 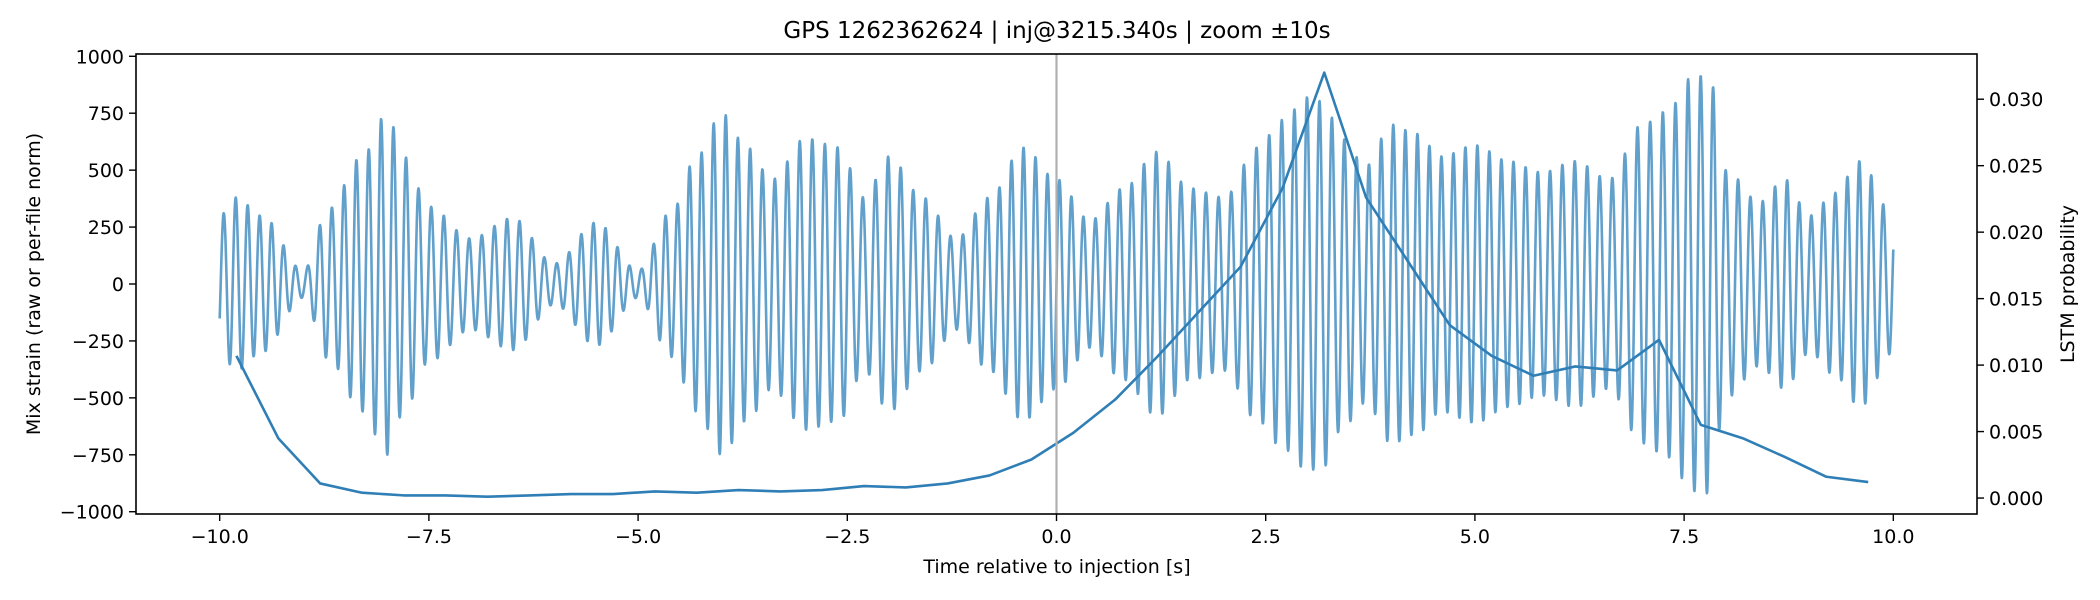 I want to click on x-tick-label: −10.0, so click(x=220, y=537).